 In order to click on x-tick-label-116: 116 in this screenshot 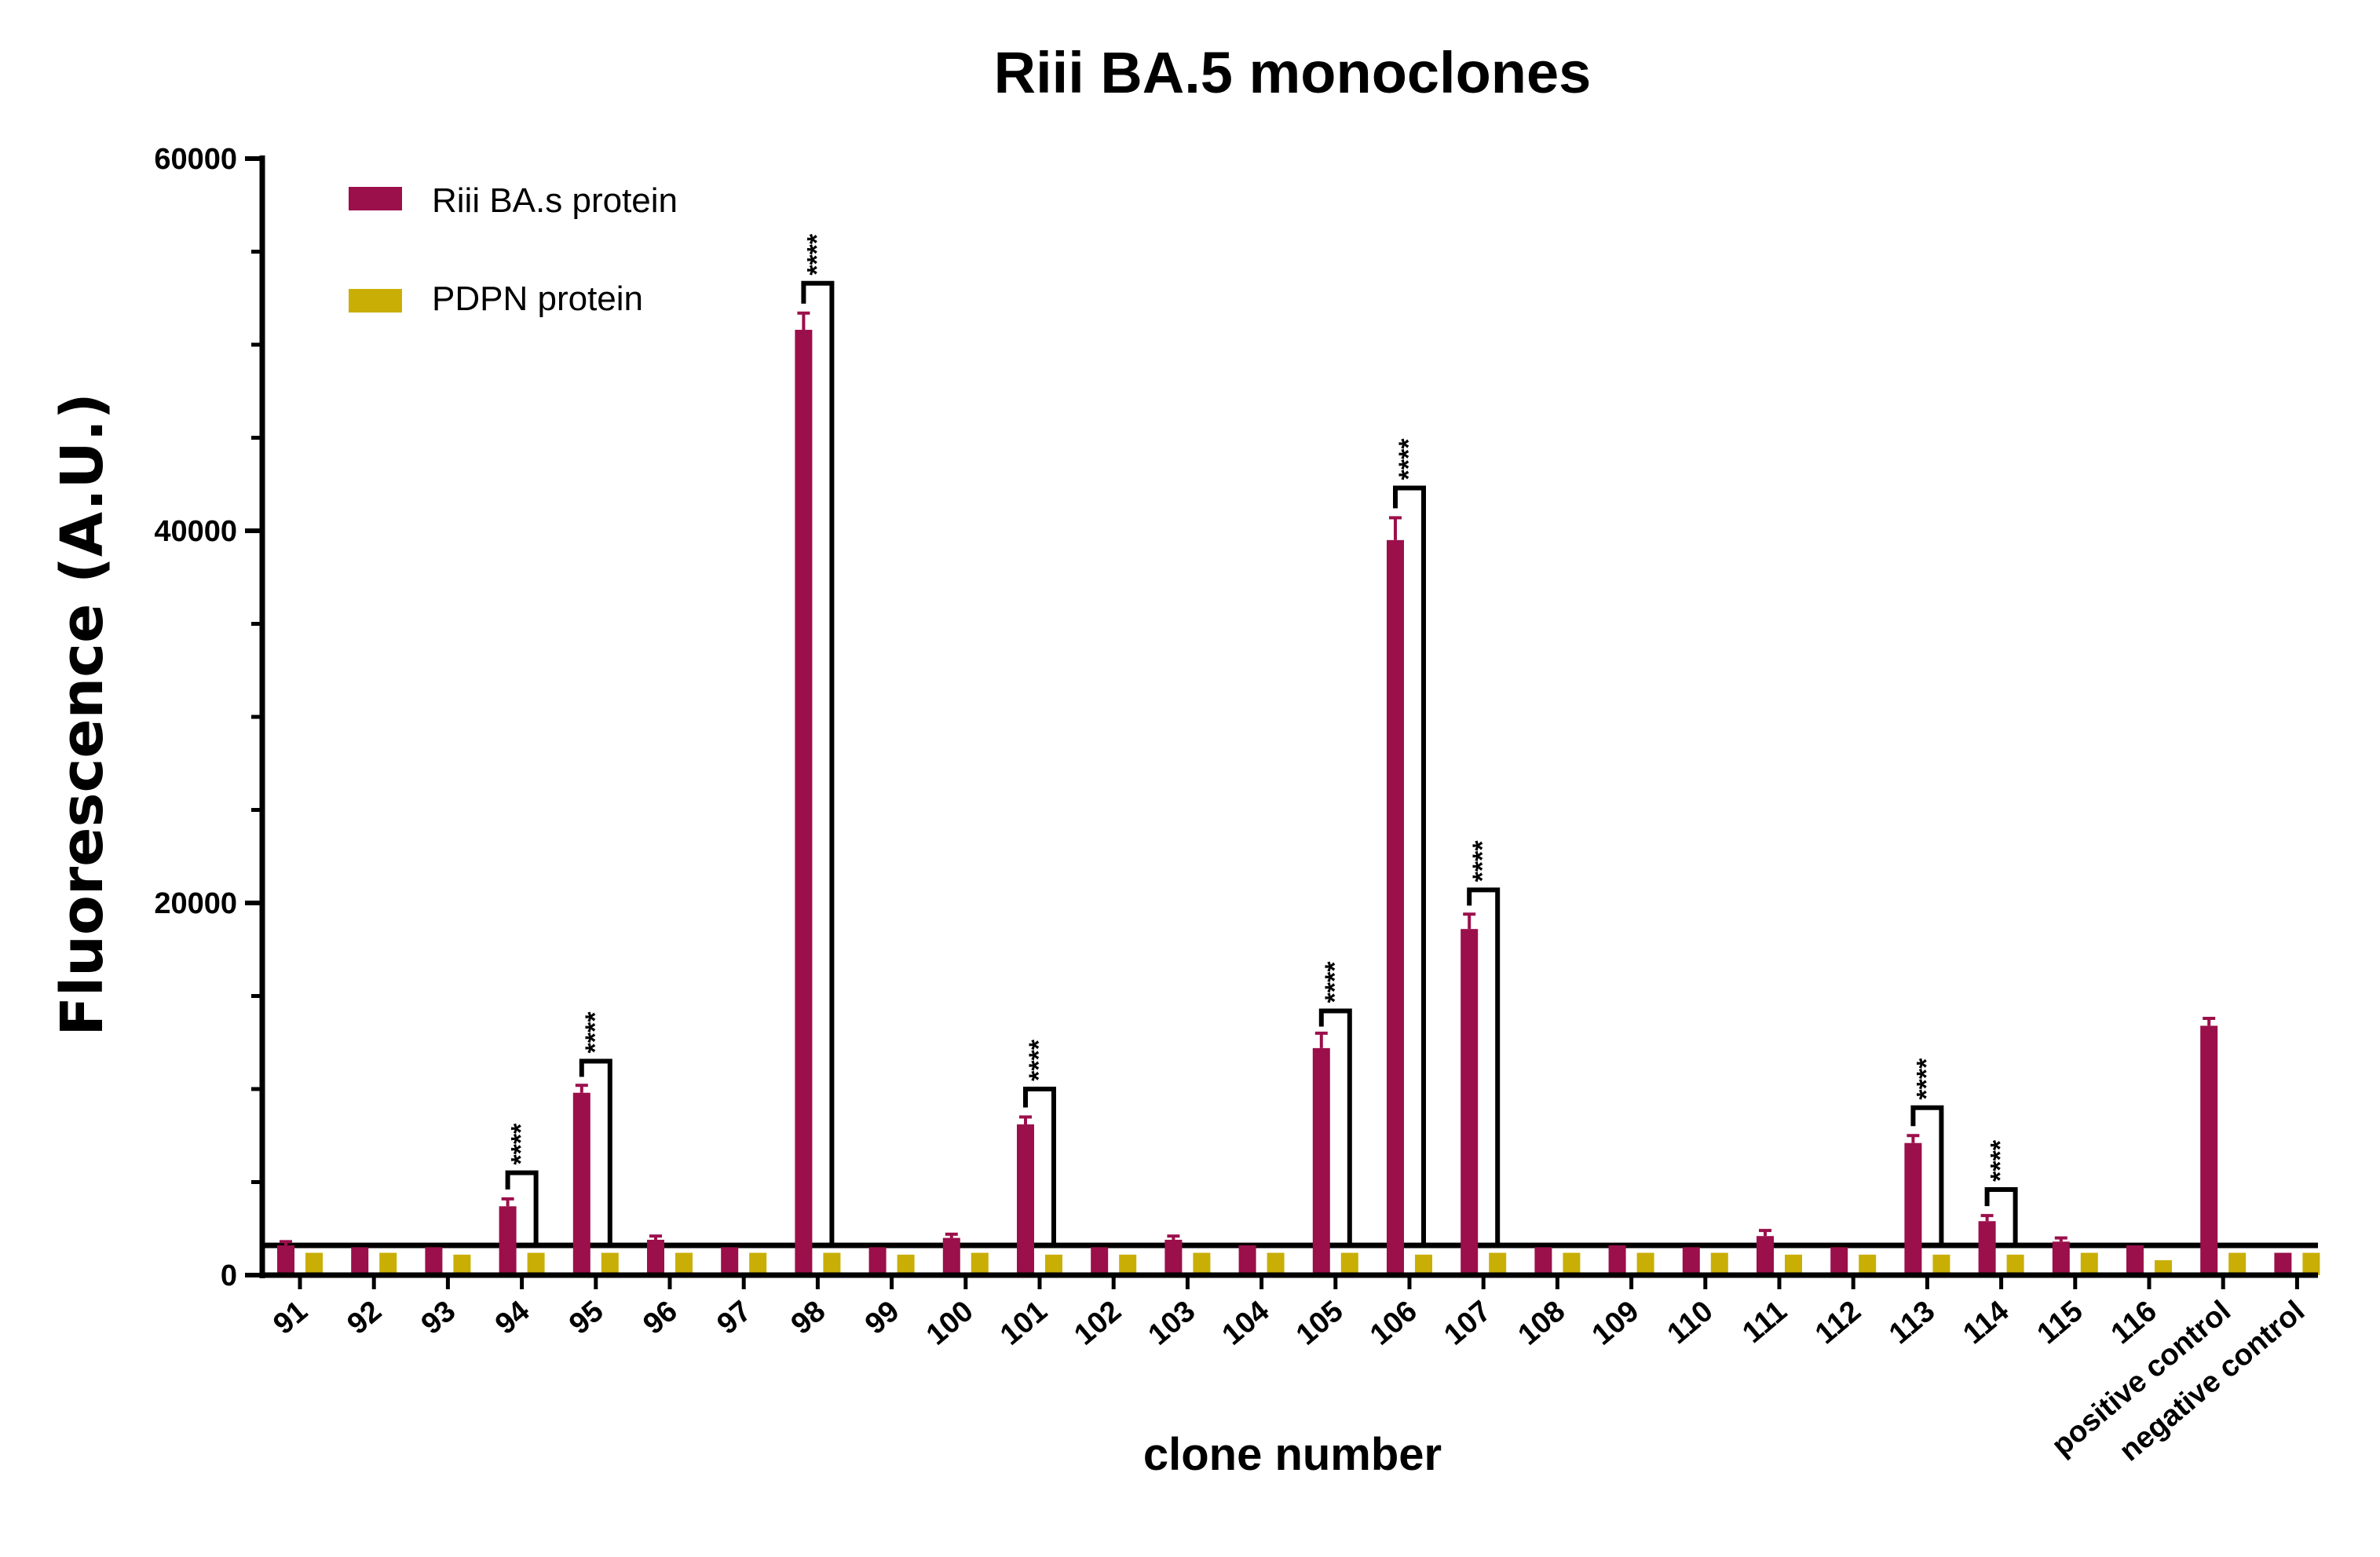, I will do `click(2134, 1323)`.